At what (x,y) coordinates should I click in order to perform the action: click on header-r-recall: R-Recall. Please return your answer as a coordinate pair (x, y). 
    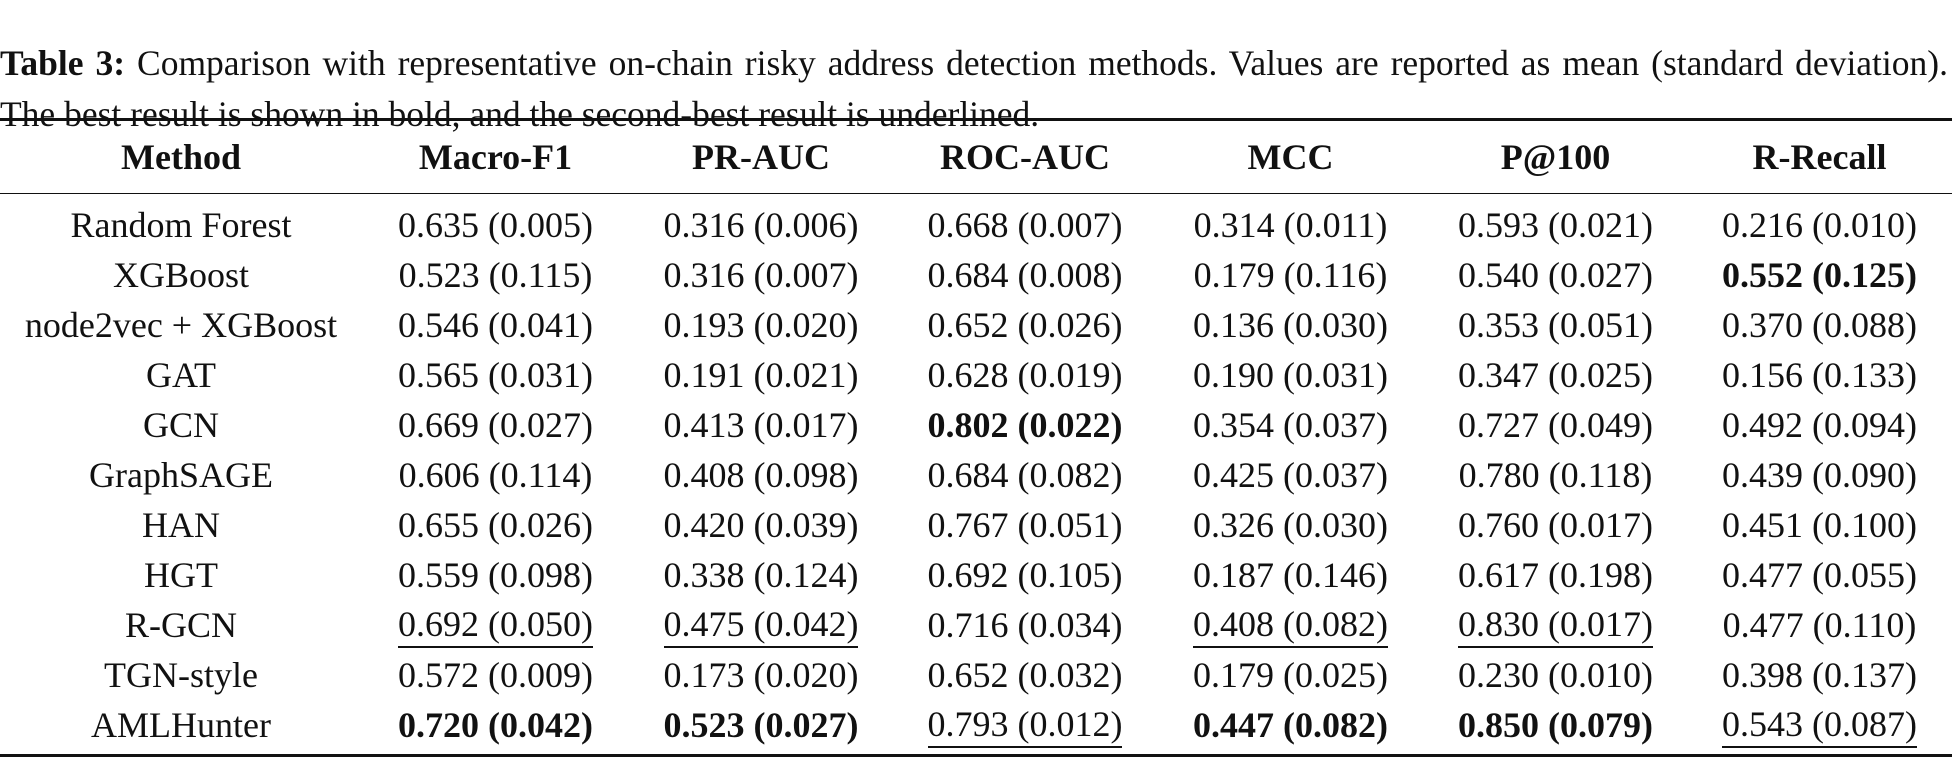
    Looking at the image, I should click on (1819, 157).